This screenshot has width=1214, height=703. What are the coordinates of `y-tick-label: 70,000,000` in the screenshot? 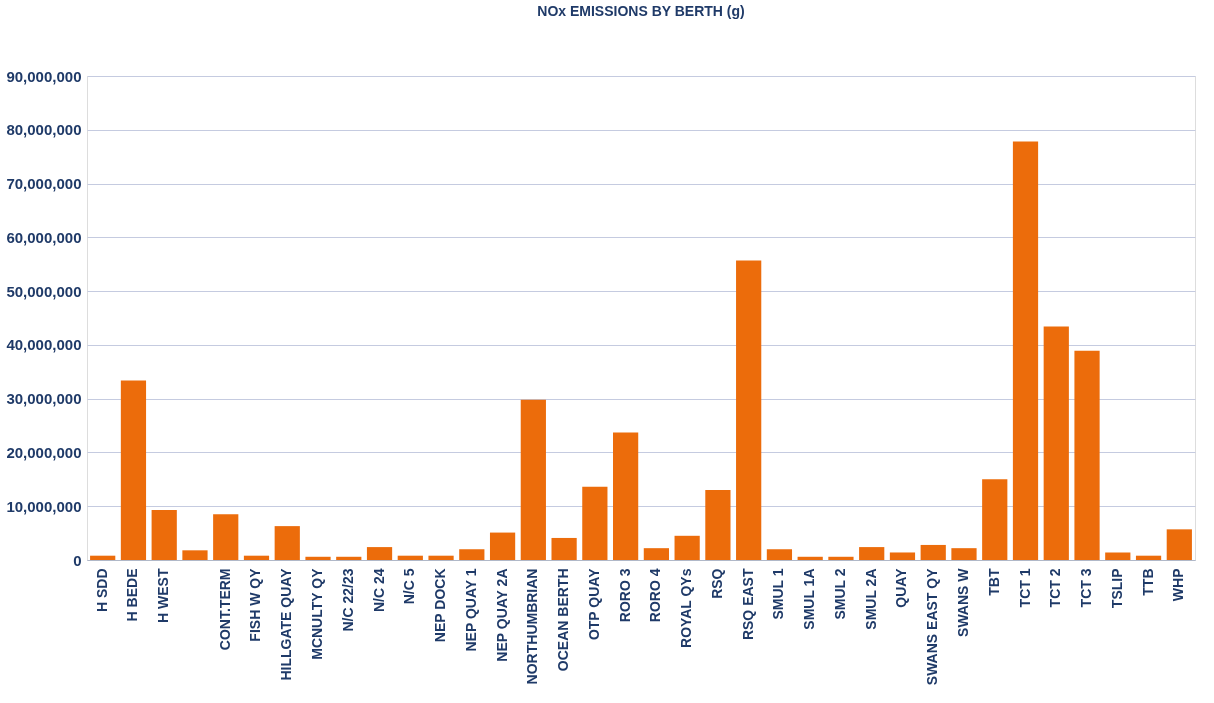 It's located at (44, 184).